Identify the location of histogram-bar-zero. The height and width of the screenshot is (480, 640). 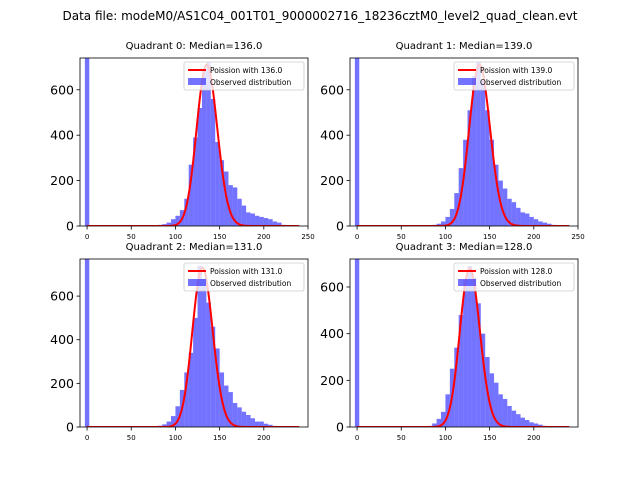
(87, 343).